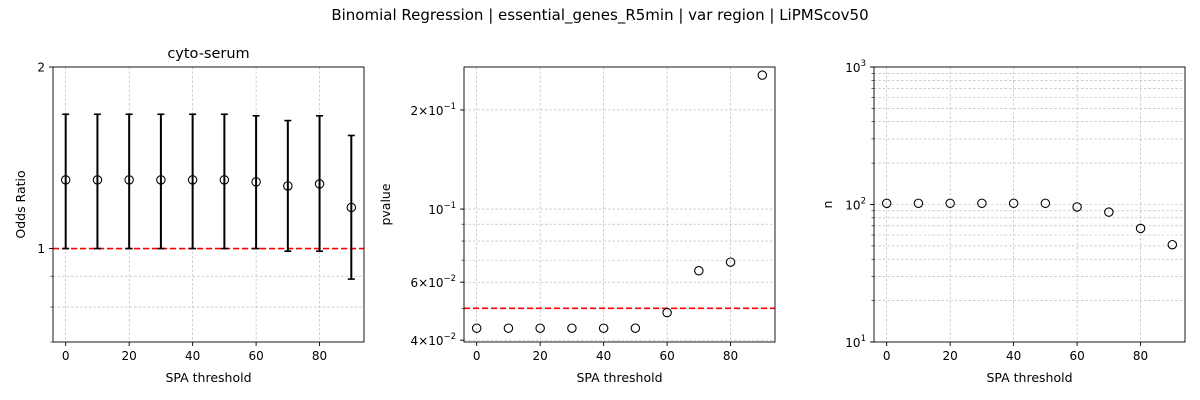  I want to click on panel-title: cyto-serum, so click(208, 54).